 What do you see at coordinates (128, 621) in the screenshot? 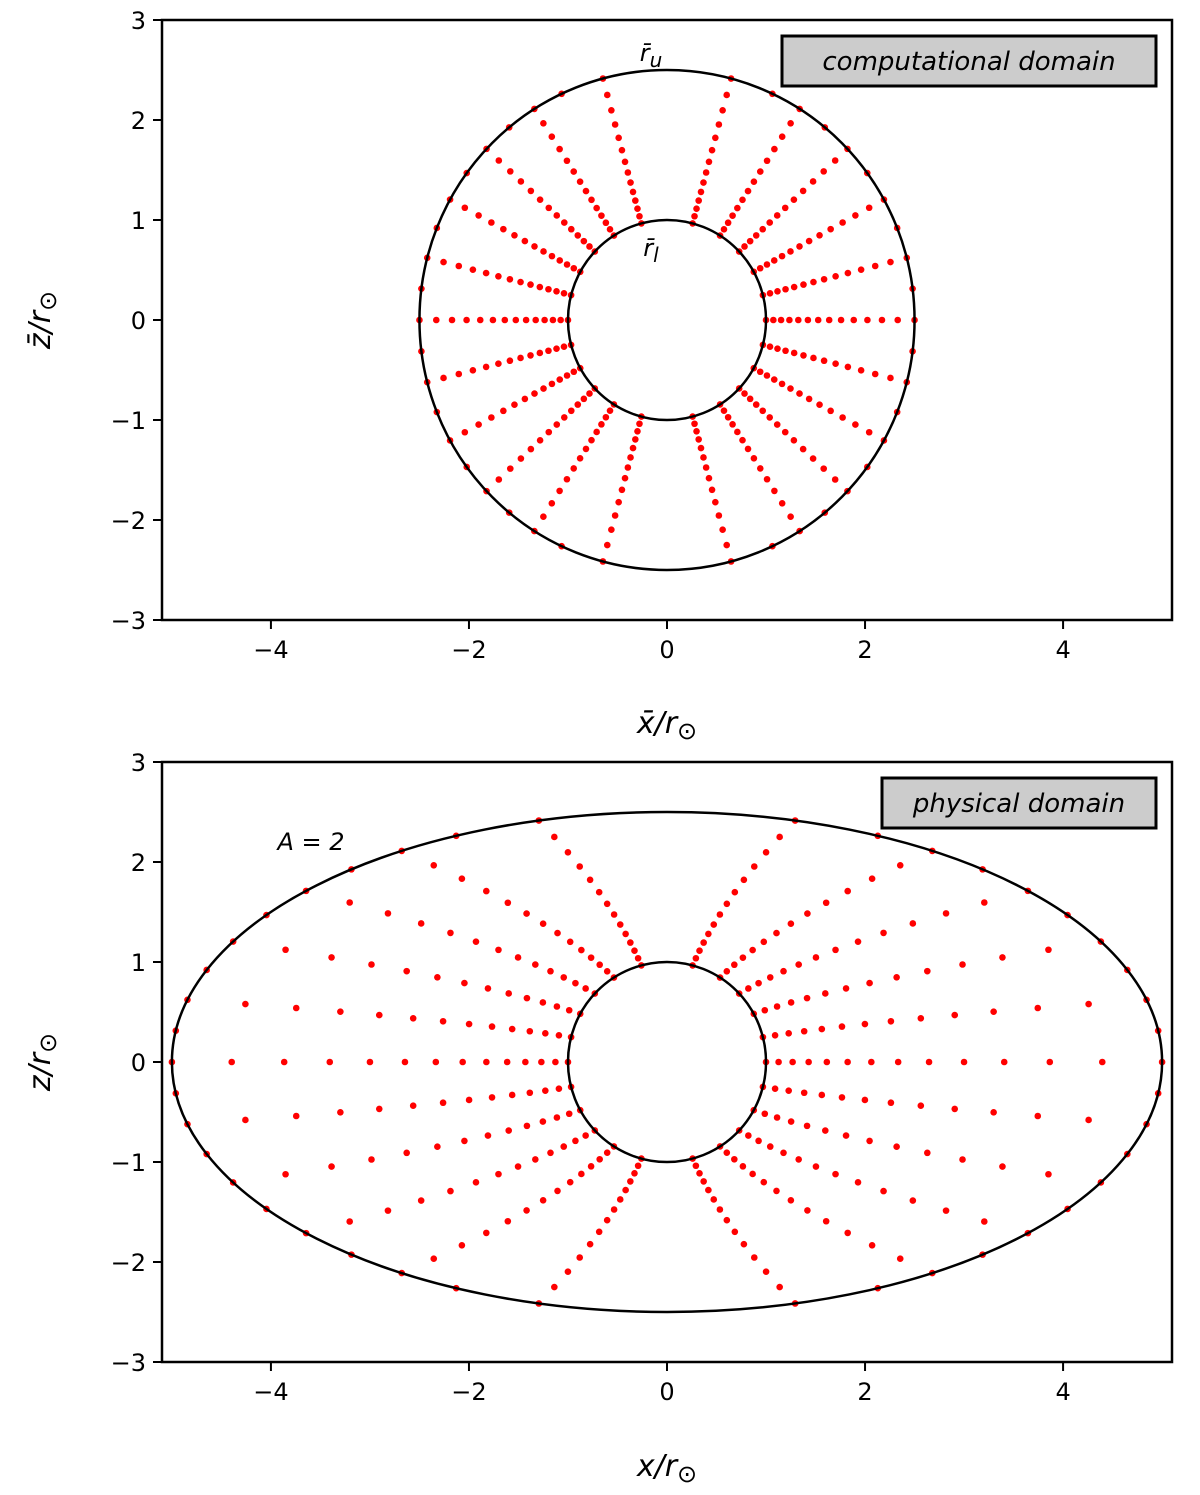
I see `top-y-tick-label: −3` at bounding box center [128, 621].